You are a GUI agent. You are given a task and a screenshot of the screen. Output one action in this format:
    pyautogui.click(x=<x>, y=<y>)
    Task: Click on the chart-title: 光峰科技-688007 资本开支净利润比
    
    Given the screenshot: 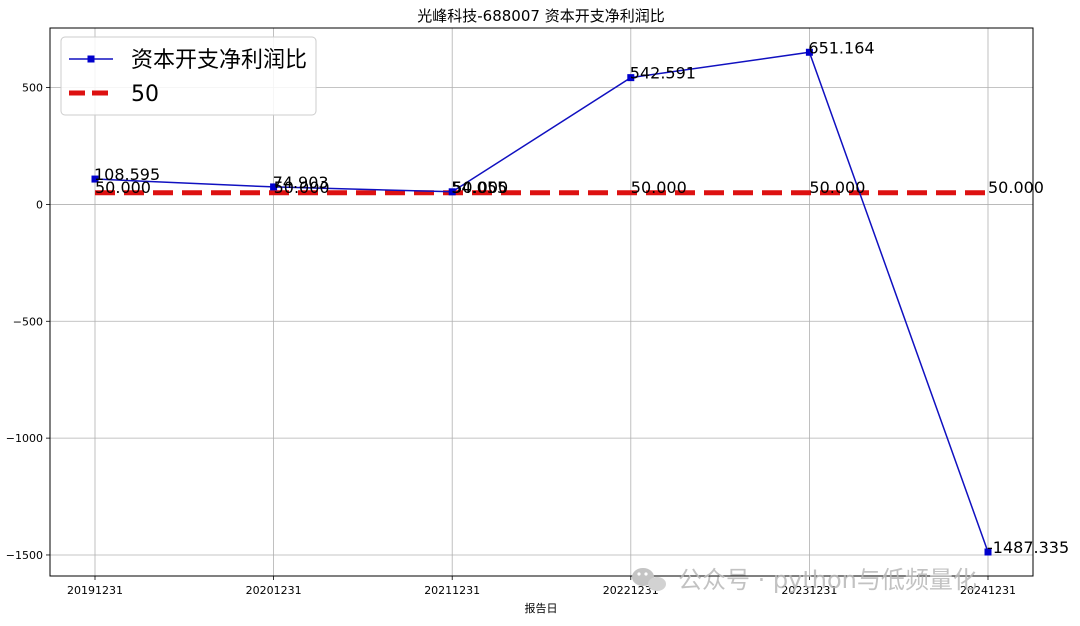 What is the action you would take?
    pyautogui.click(x=540, y=16)
    